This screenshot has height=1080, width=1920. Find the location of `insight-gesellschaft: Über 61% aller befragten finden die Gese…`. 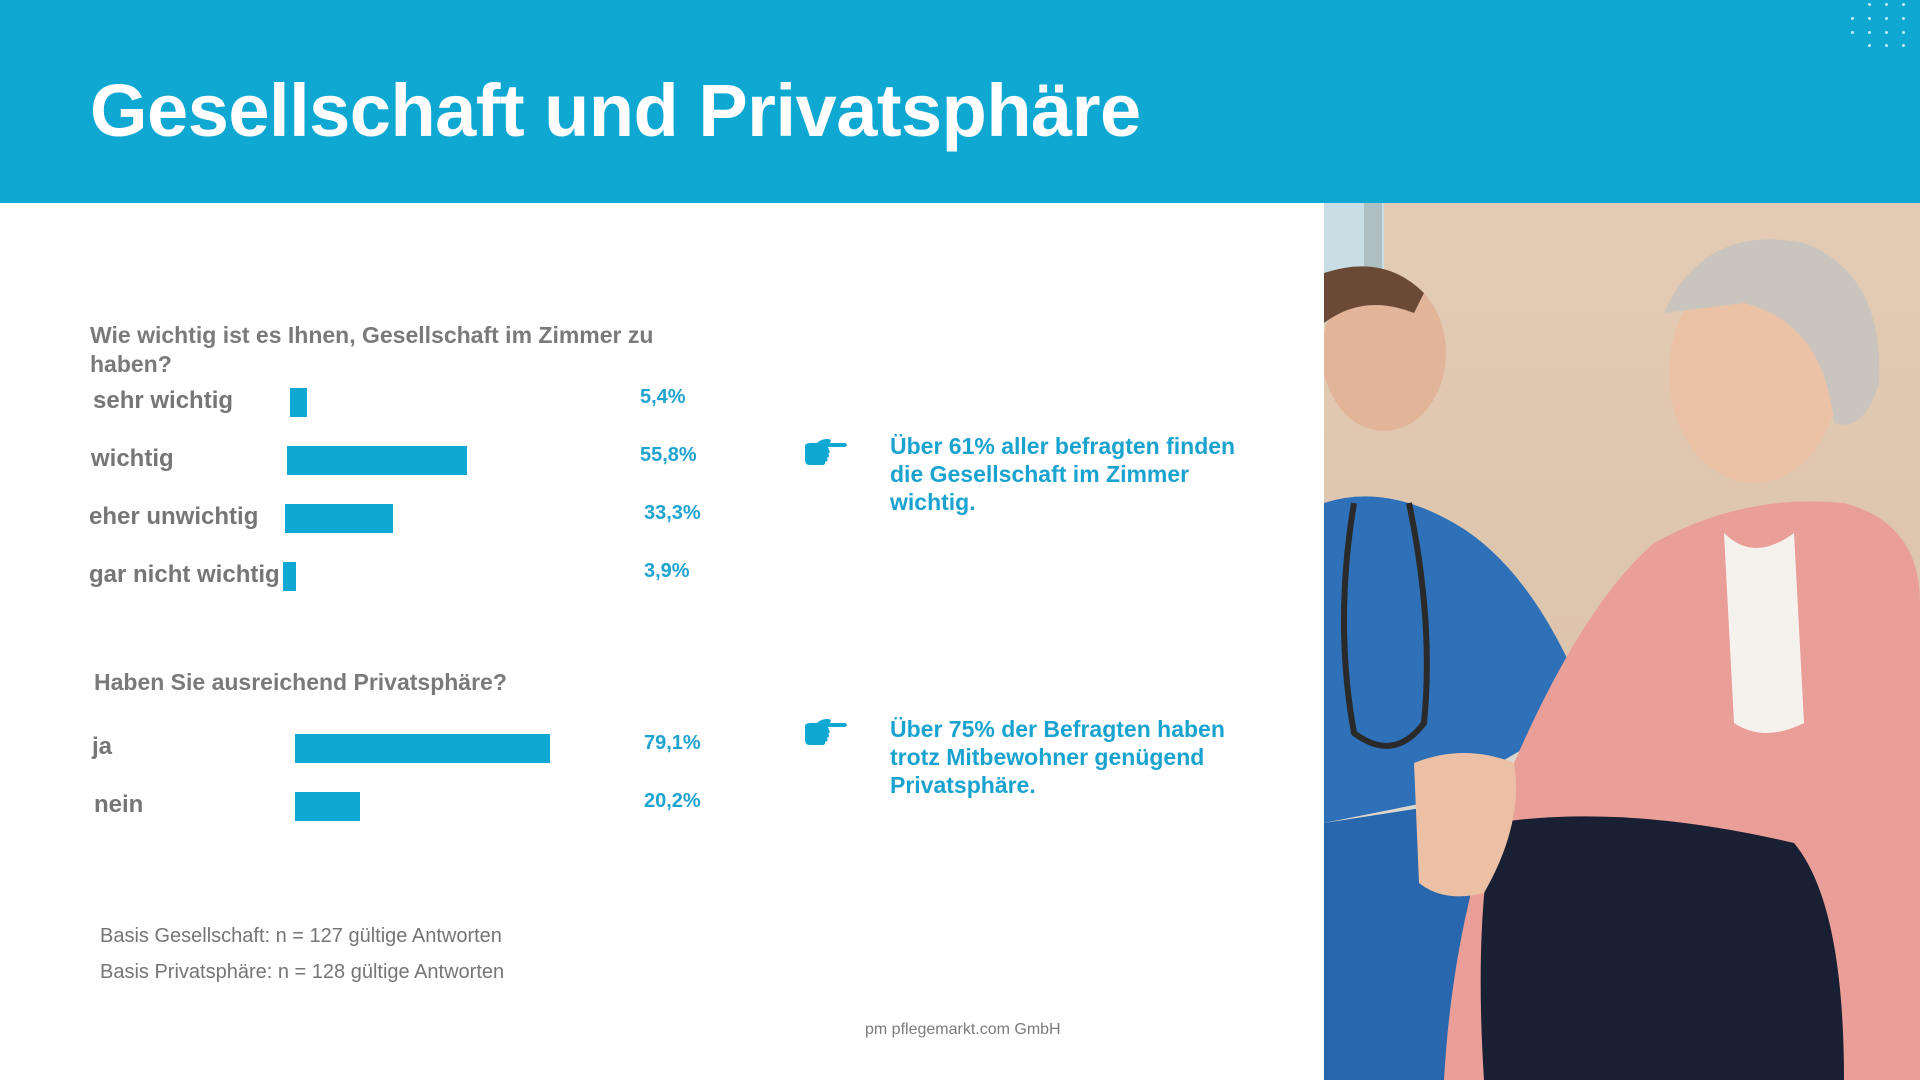

insight-gesellschaft: Über 61% aller befragten finden die Gese… is located at coordinates (1063, 474).